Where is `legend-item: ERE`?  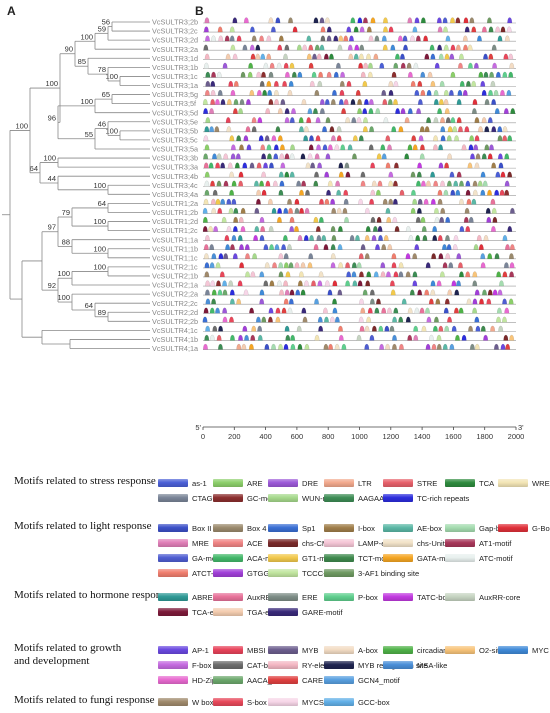 legend-item: ERE is located at coordinates (293, 597).